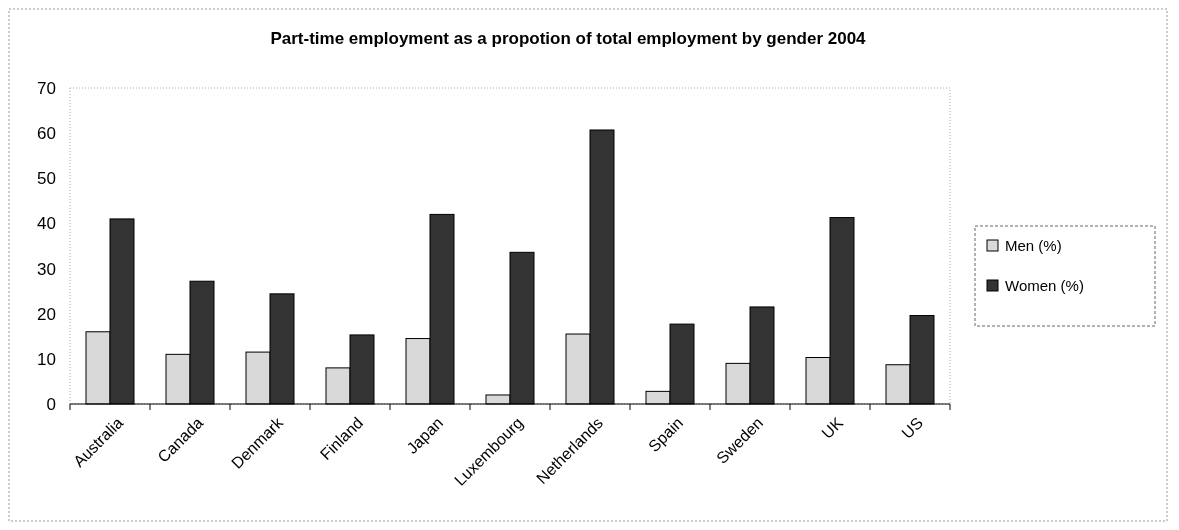 The image size is (1179, 530). What do you see at coordinates (1044, 286) in the screenshot?
I see `legend-label: Women (%)` at bounding box center [1044, 286].